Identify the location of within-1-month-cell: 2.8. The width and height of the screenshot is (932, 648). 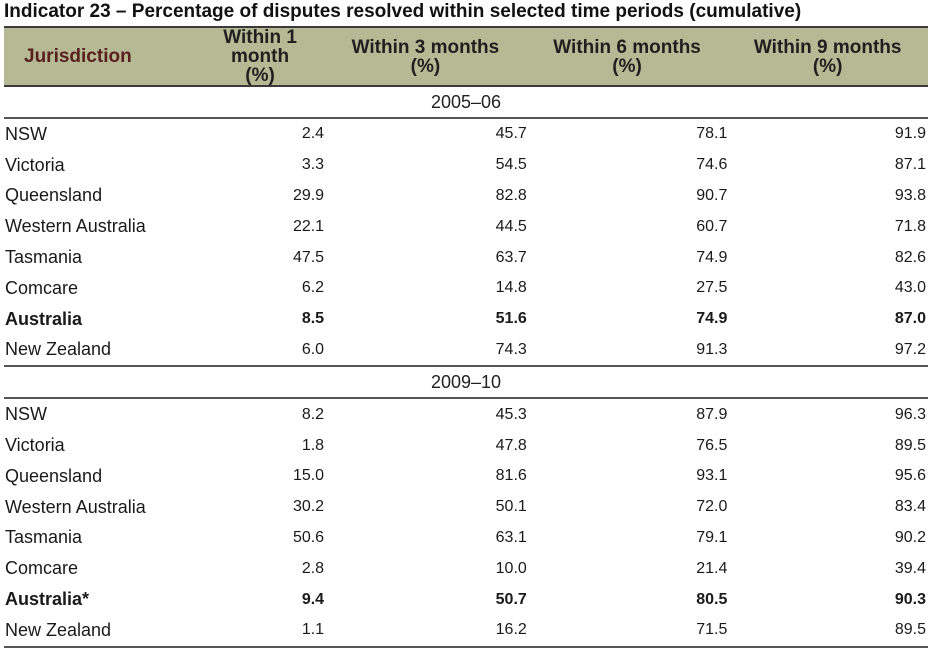
(313, 568).